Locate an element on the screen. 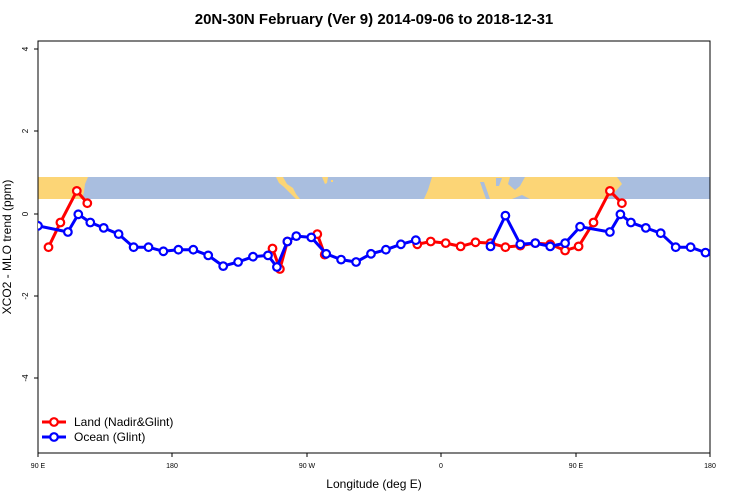  y-tick-label: 2 is located at coordinates (25, 130).